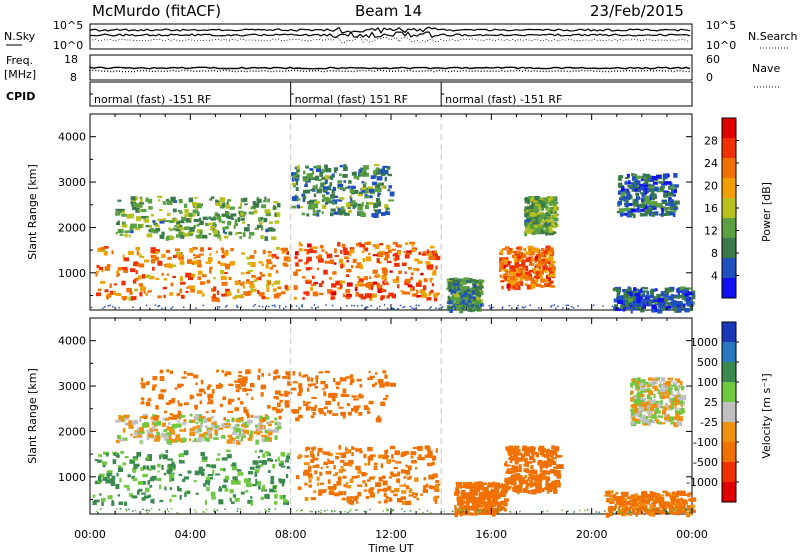 This screenshot has width=800, height=554. What do you see at coordinates (711, 231) in the screenshot?
I see `colorbar-tick-label: 12` at bounding box center [711, 231].